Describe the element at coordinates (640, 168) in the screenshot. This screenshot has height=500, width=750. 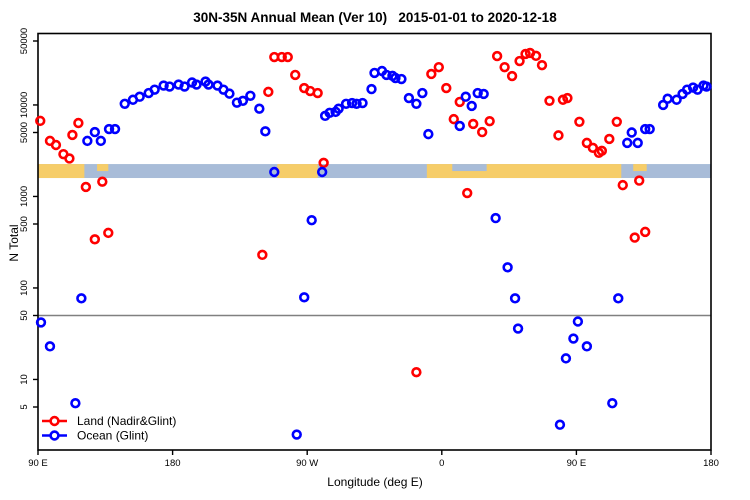
I see `map-strip-land-island` at that location.